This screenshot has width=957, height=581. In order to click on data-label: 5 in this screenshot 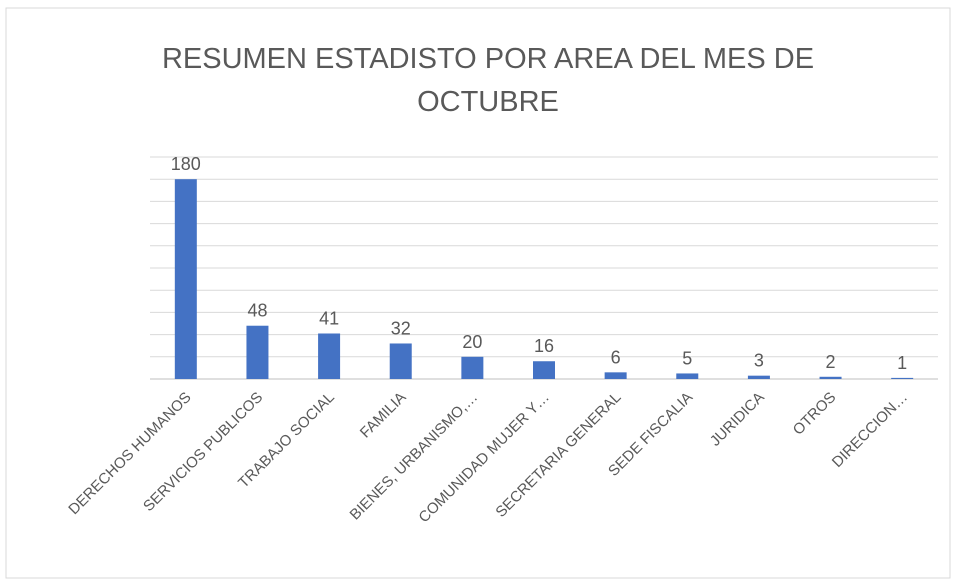, I will do `click(687, 358)`.